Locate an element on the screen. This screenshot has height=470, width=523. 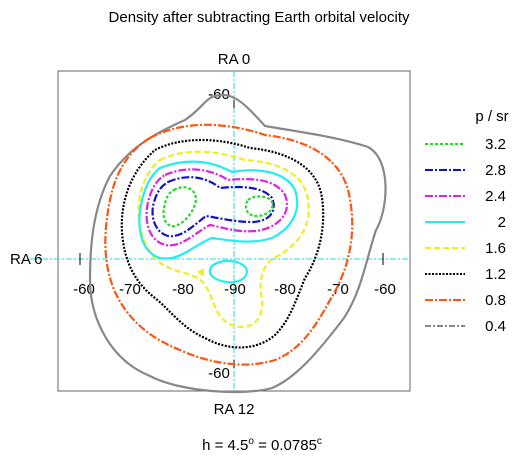
legend-label: 2.8 is located at coordinates (495, 170).